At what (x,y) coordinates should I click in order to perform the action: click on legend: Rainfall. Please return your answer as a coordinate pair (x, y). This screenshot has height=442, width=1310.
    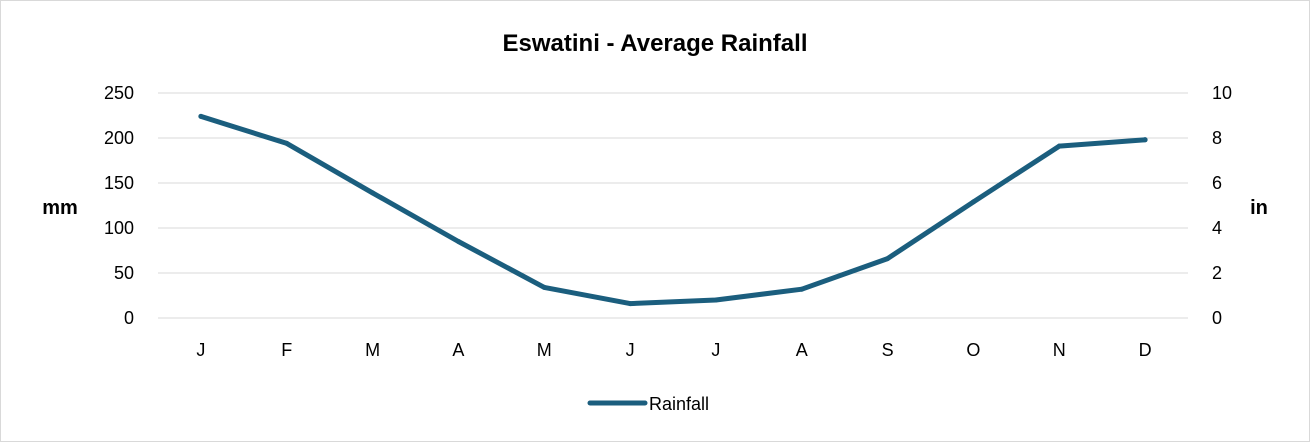
    Looking at the image, I should click on (648, 404).